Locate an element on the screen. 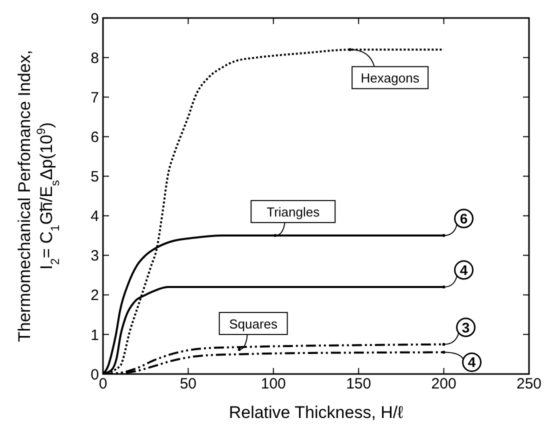 The height and width of the screenshot is (434, 551). x-tick-label: 100 is located at coordinates (273, 384).